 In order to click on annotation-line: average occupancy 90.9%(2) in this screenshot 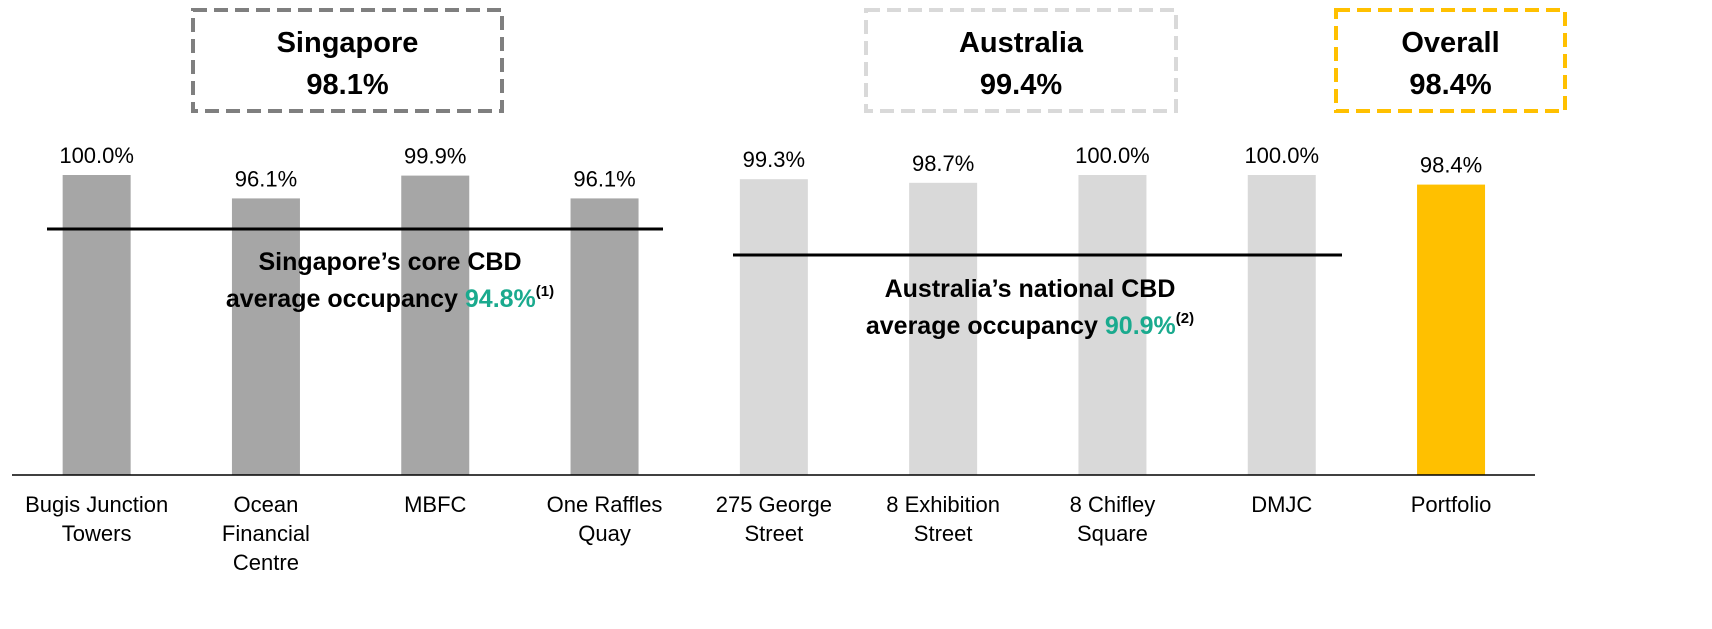, I will do `click(1030, 325)`.